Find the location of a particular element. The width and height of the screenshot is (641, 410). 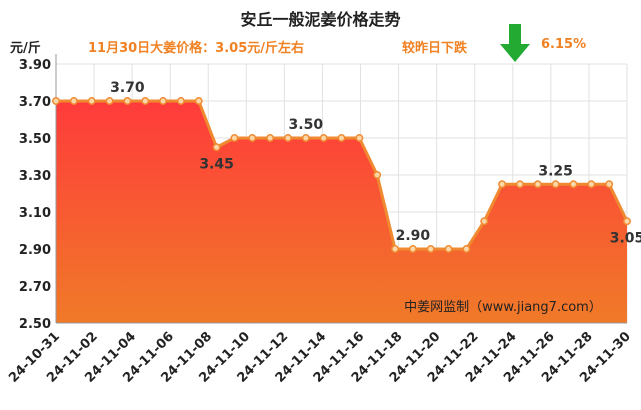

down-arrow-icon is located at coordinates (515, 43).